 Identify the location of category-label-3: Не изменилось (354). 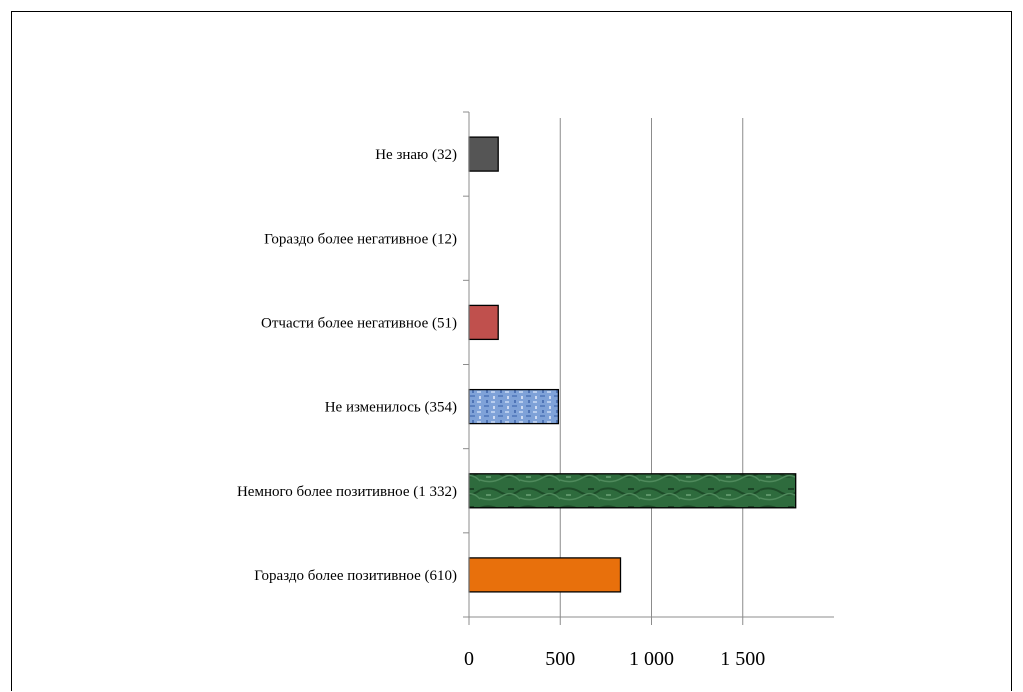
(391, 408).